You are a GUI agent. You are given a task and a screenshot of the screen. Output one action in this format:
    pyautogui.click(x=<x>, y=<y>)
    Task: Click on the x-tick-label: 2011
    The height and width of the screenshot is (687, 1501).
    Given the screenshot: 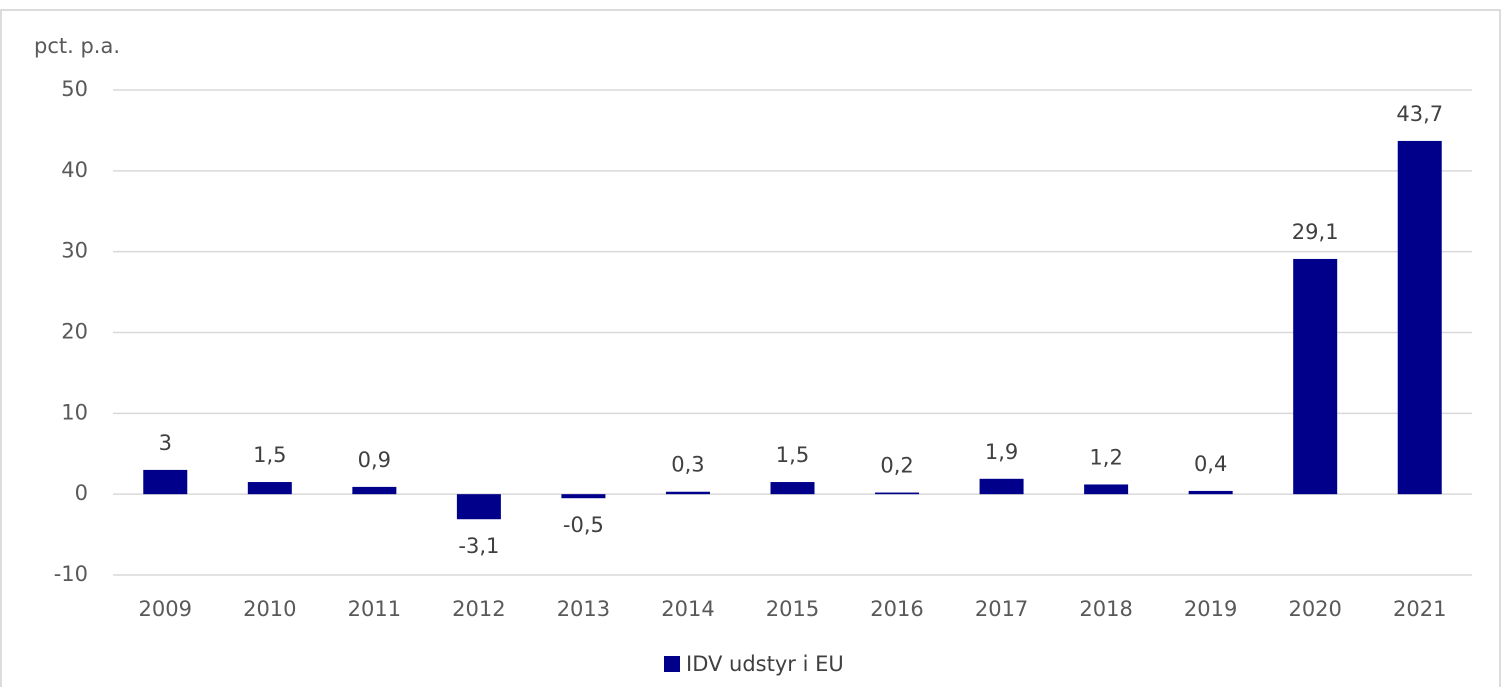 What is the action you would take?
    pyautogui.click(x=374, y=609)
    